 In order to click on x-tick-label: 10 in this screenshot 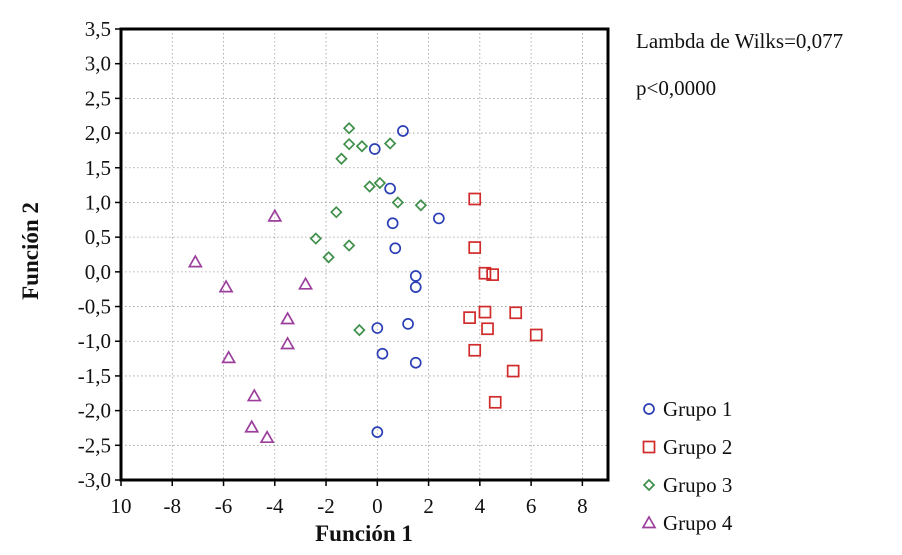, I will do `click(121, 506)`.